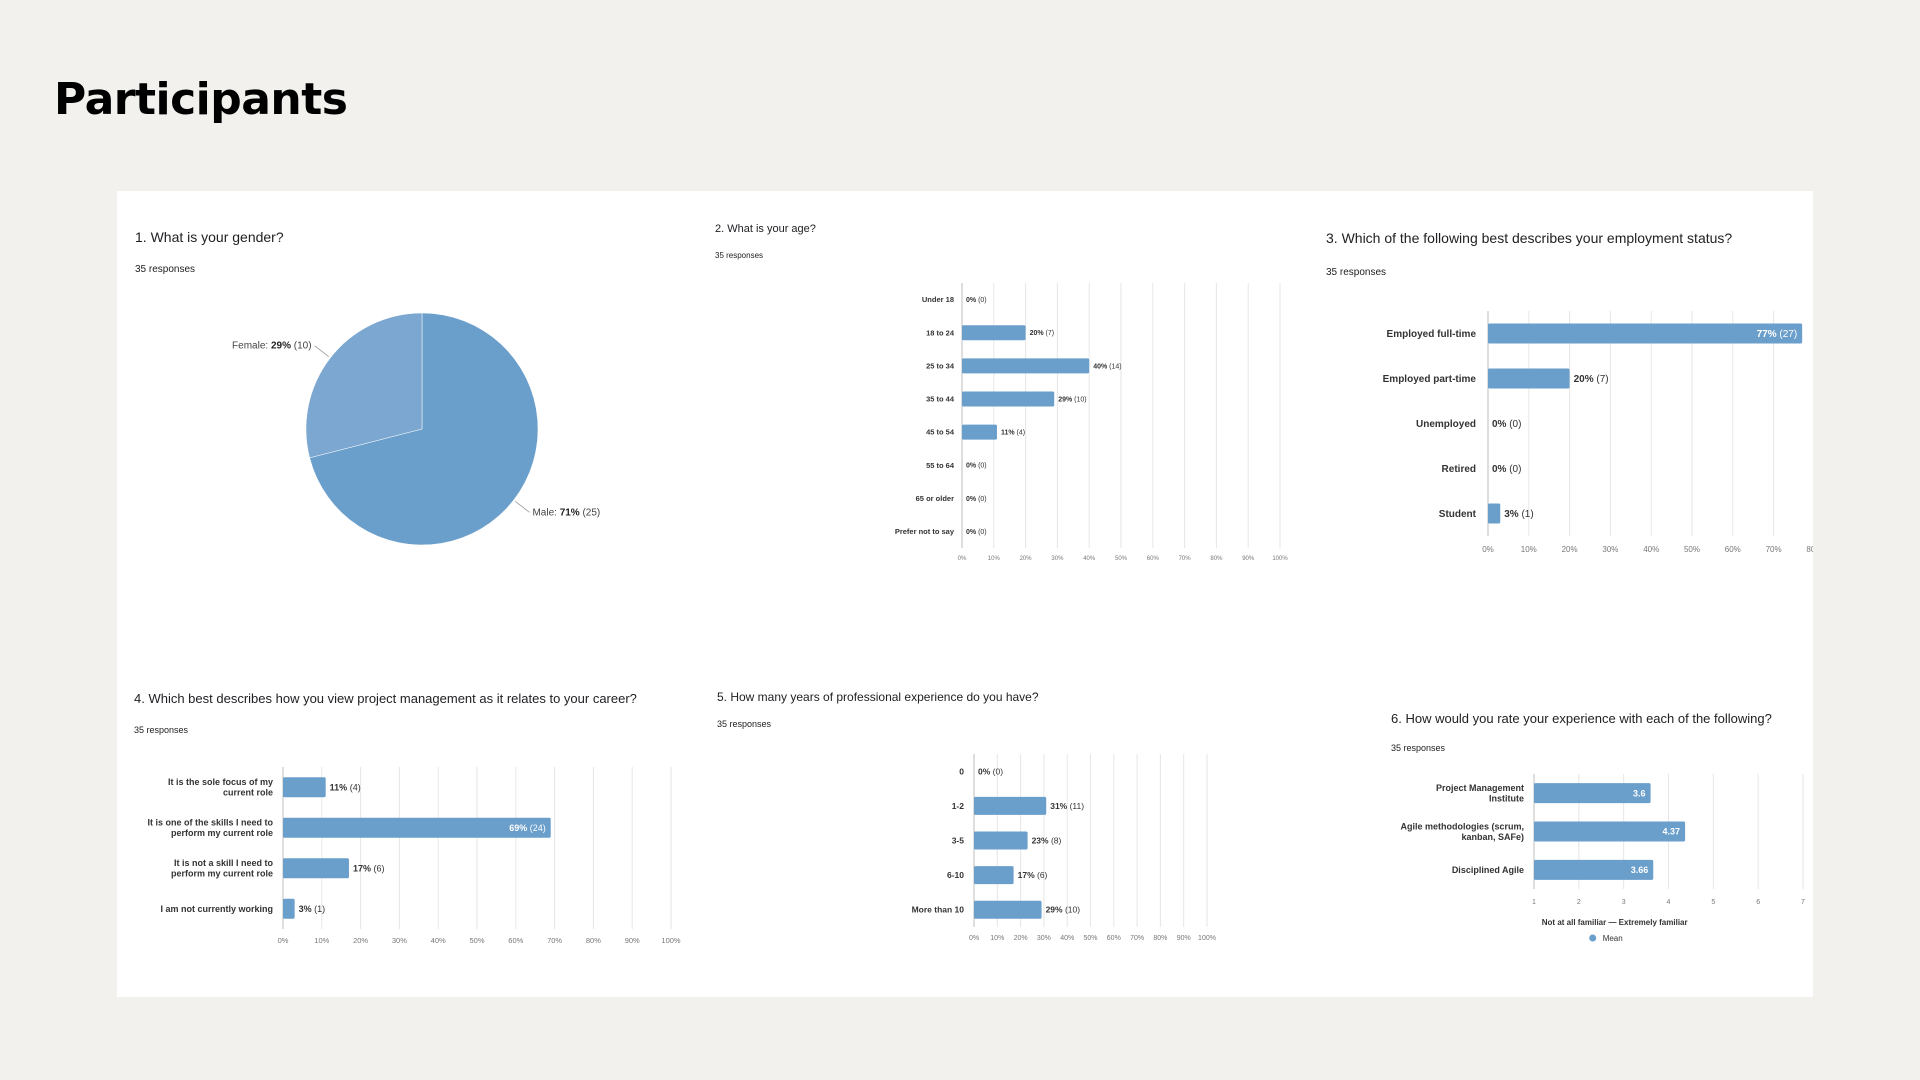 This screenshot has width=1920, height=1080. I want to click on category-label: Disciplined Agile, so click(1488, 870).